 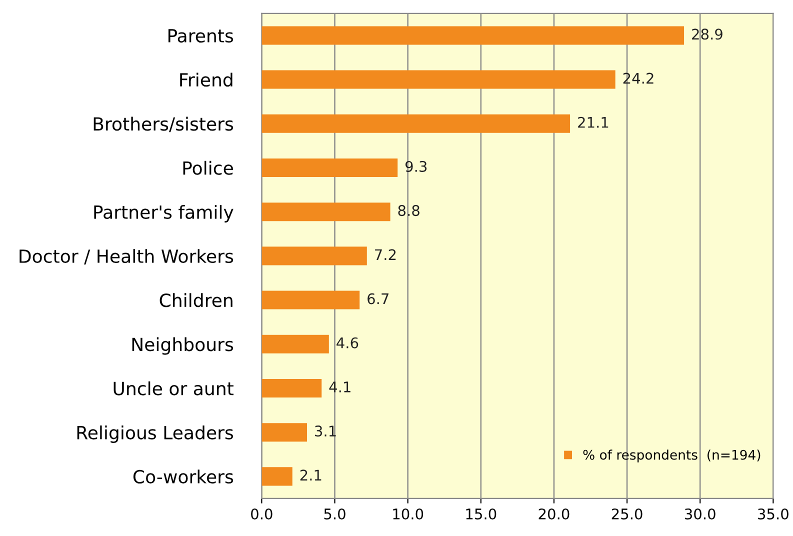 I want to click on y-tick-label: Children, so click(x=196, y=300).